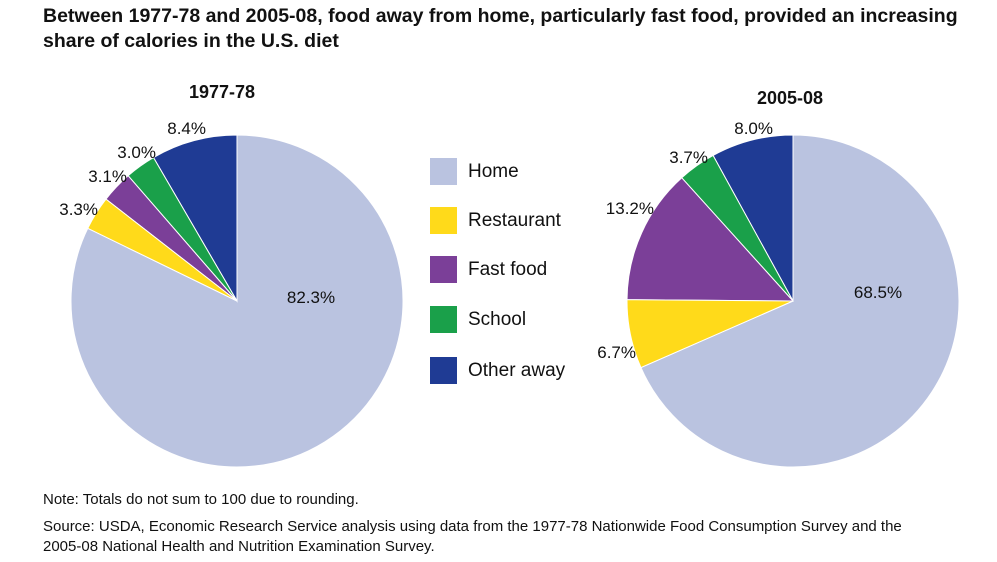  I want to click on slice-label-restaurant-2005-08: 6.7%, so click(616, 352).